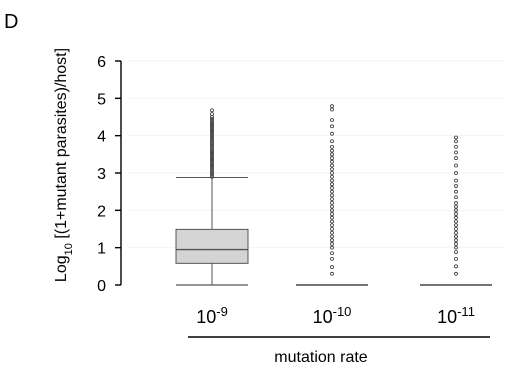 The image size is (526, 370). Describe the element at coordinates (320, 357) in the screenshot. I see `x-axis-label: mutation rate` at that location.